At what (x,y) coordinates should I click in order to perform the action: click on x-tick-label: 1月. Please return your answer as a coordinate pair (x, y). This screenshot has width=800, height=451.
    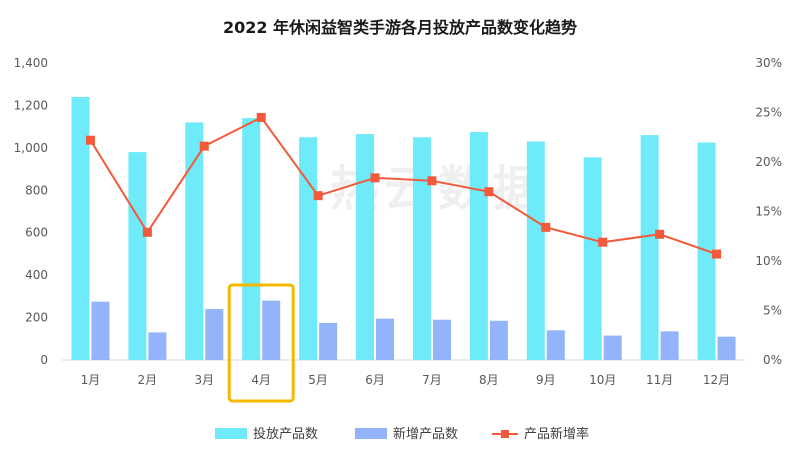
    Looking at the image, I should click on (91, 380).